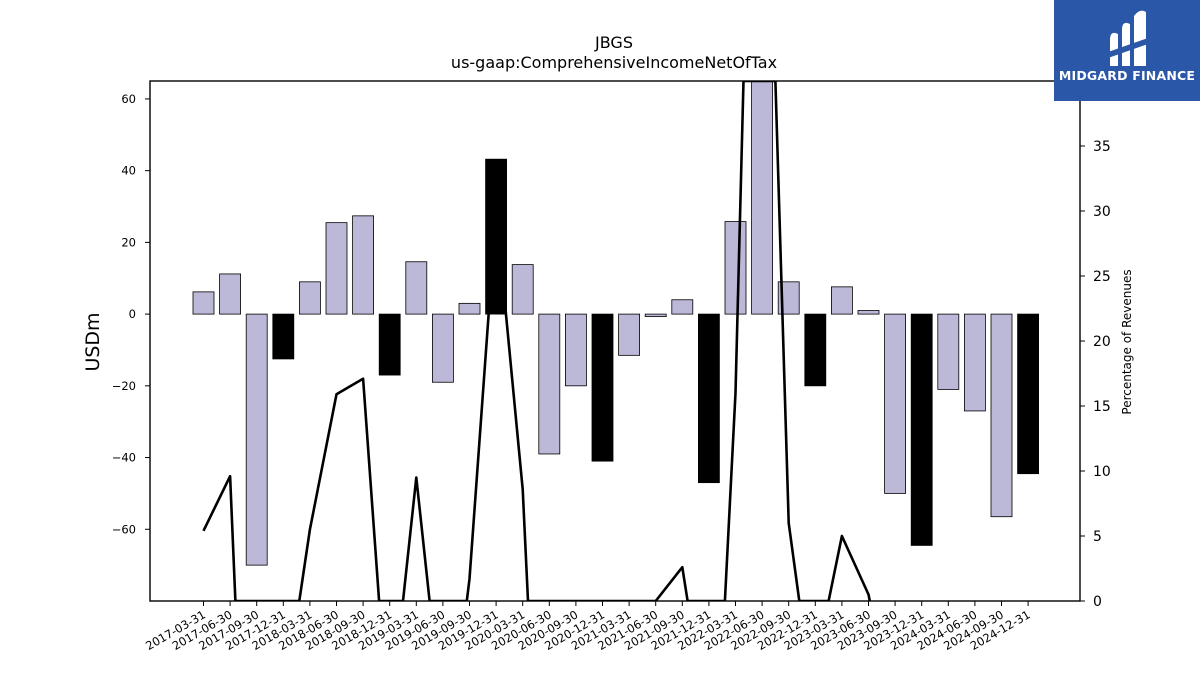 The height and width of the screenshot is (675, 1200). I want to click on logo-text: MIDGARD FINANCE, so click(1127, 75).